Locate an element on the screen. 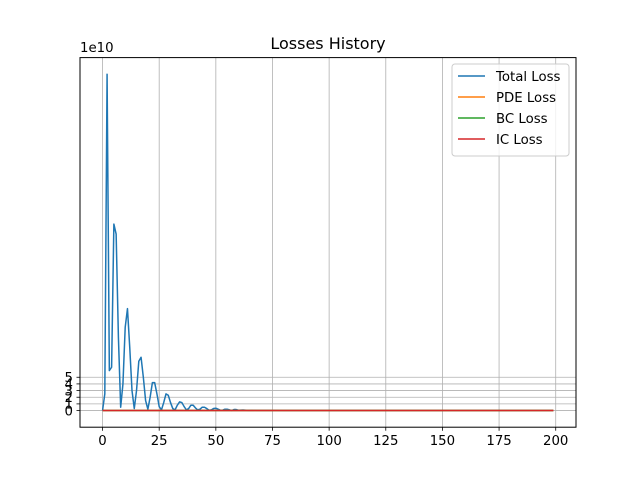  legend-label: PDE Loss is located at coordinates (526, 98).